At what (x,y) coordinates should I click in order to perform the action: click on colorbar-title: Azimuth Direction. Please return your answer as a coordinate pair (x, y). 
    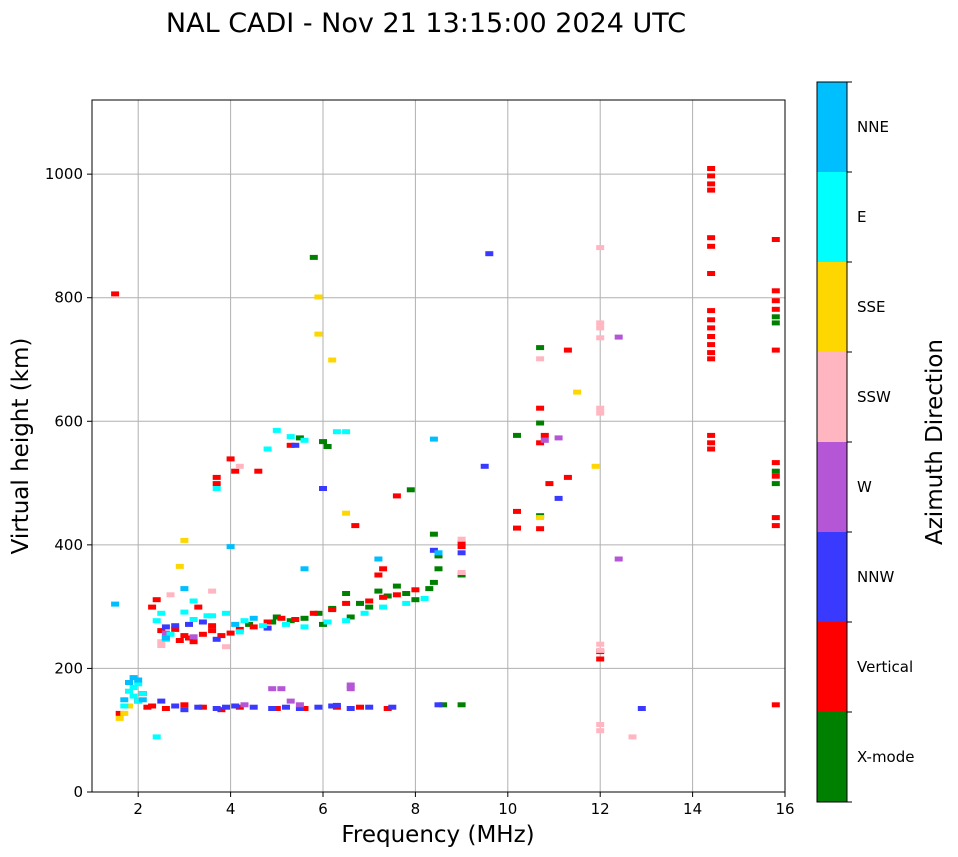
    Looking at the image, I should click on (935, 442).